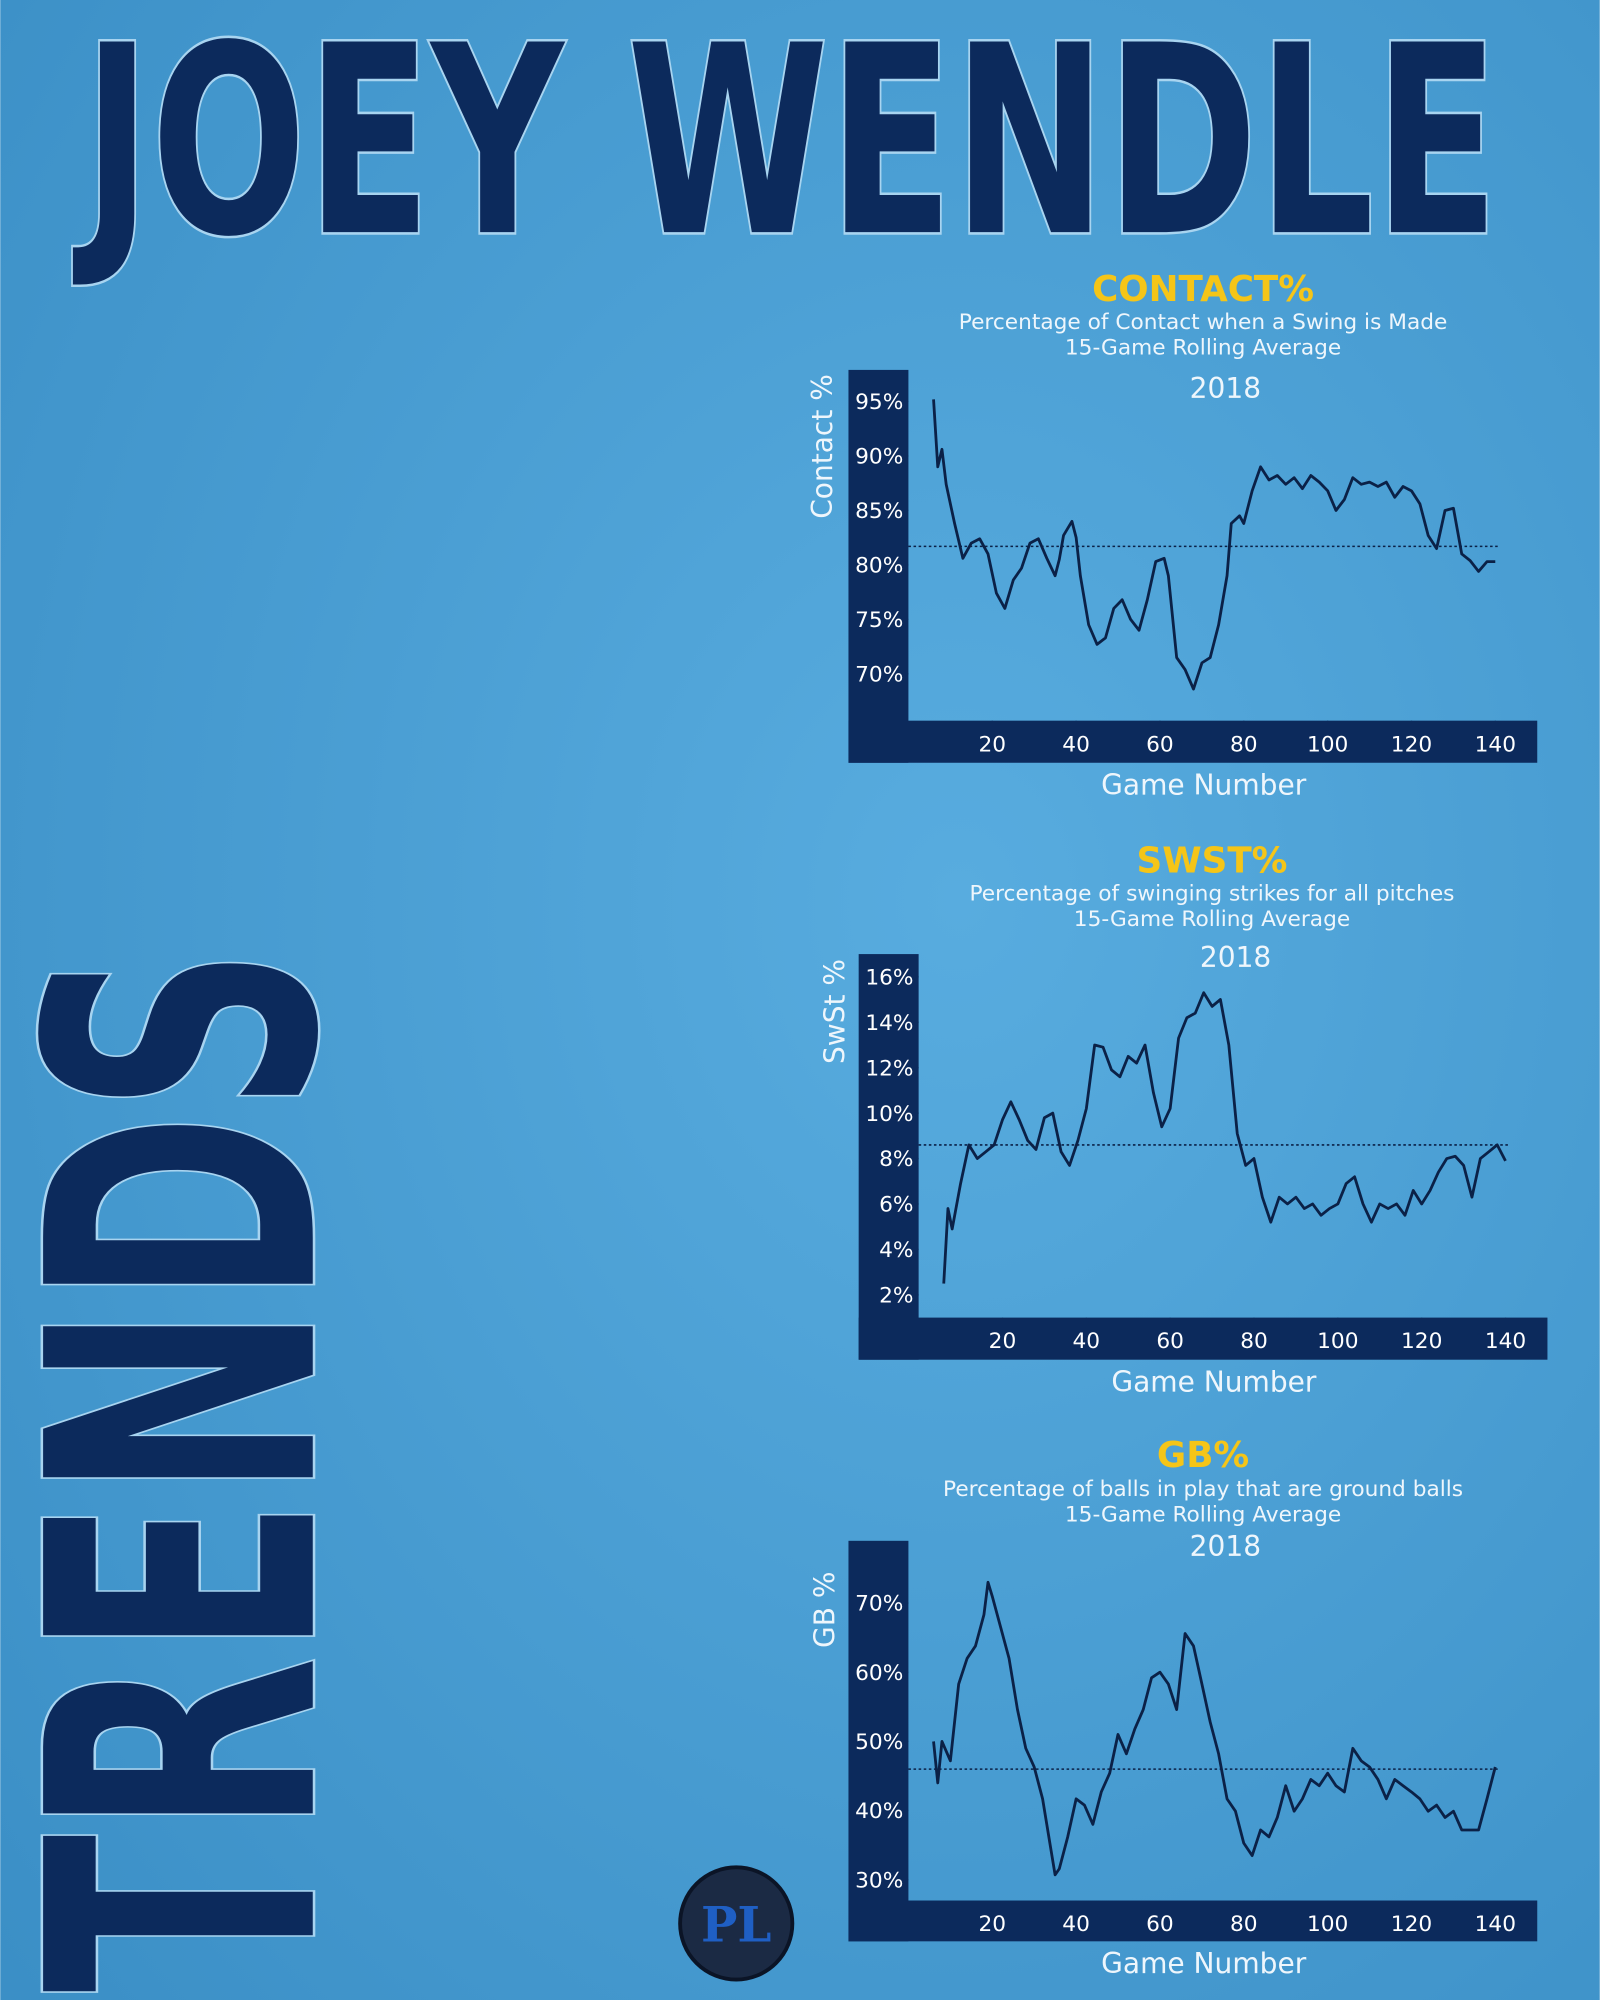 The height and width of the screenshot is (2000, 1600). Describe the element at coordinates (824, 1609) in the screenshot. I see `y-axis-label: GB %` at that location.